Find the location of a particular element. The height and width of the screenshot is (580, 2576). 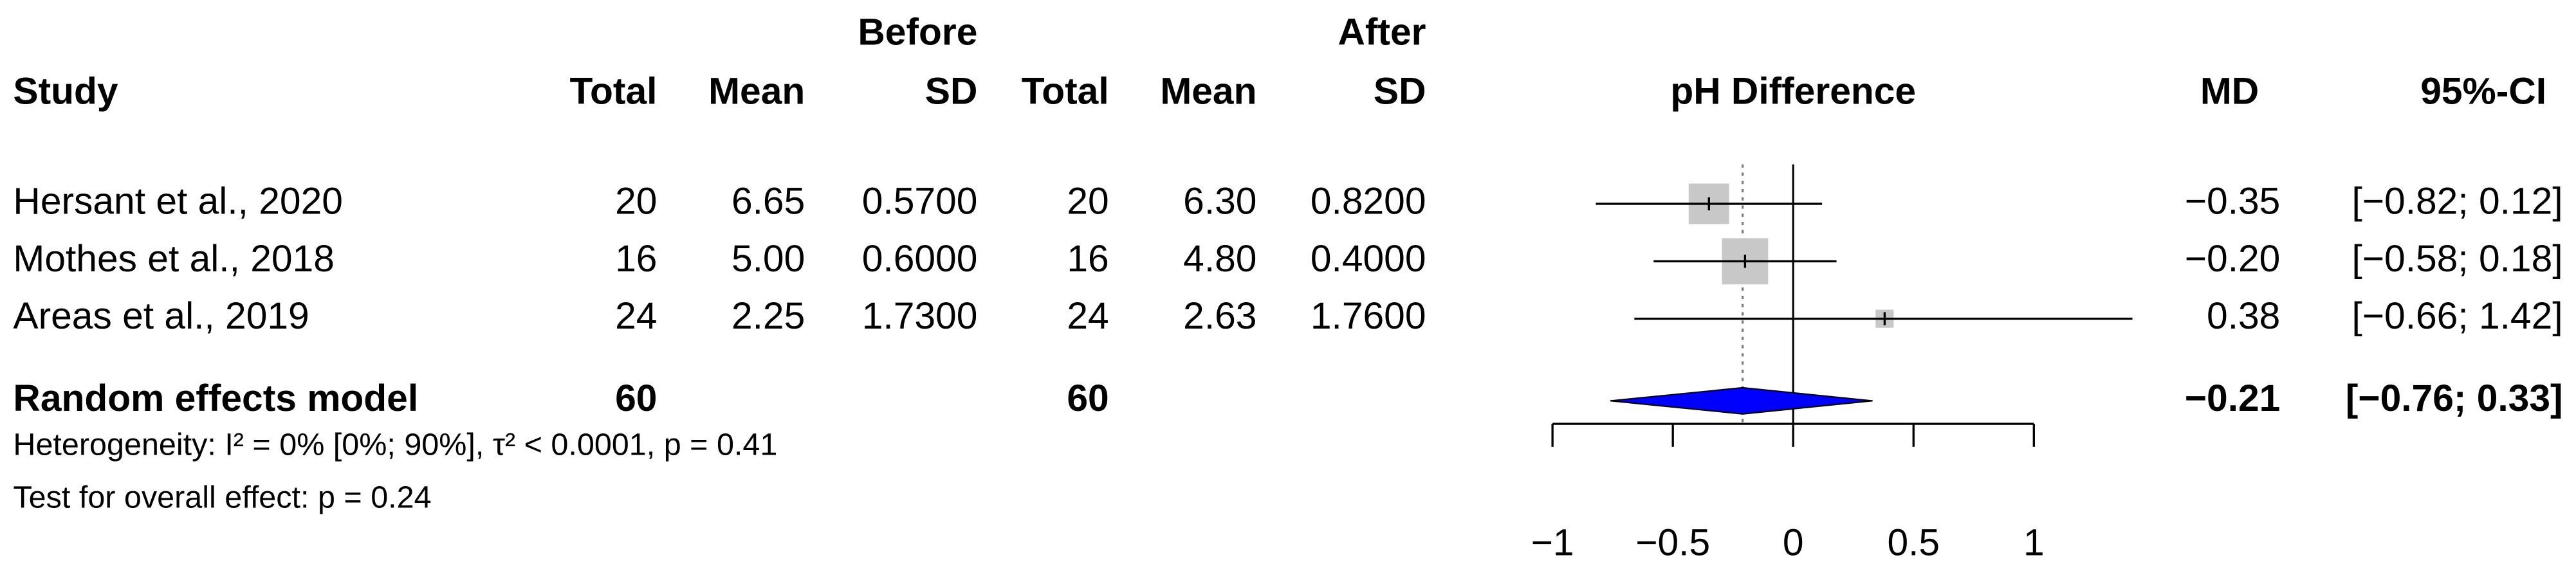

summary-name: Random effects model is located at coordinates (215, 398).